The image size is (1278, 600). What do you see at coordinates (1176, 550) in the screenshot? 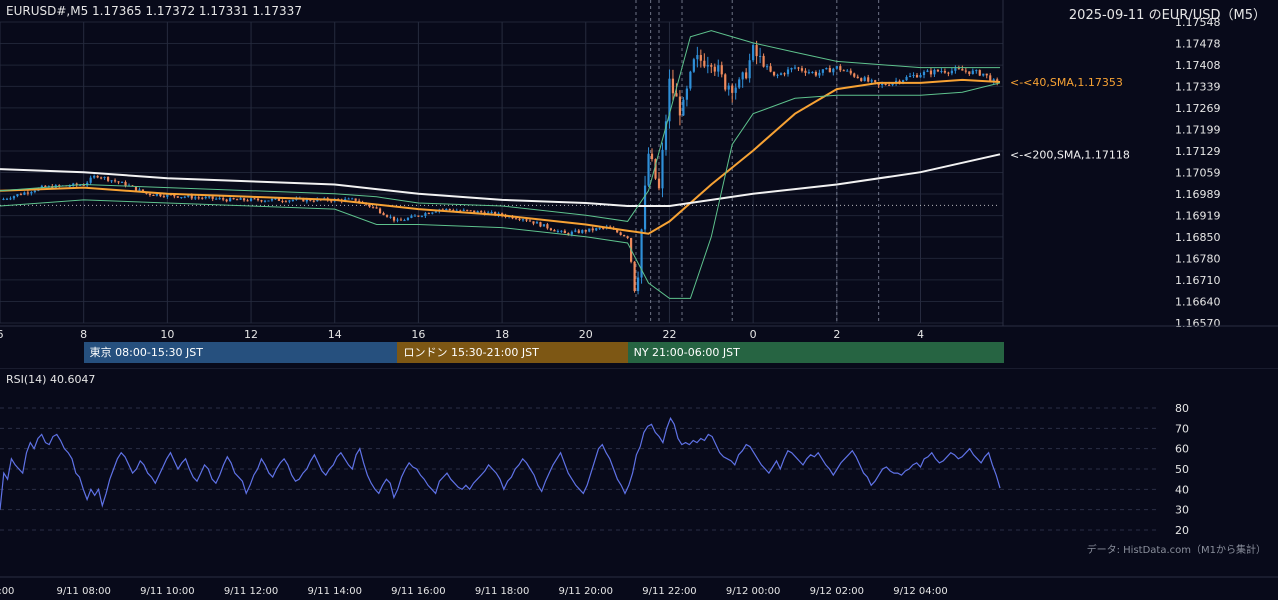
I see `data-source-note: データ: HistData.com（M1から集計）` at bounding box center [1176, 550].